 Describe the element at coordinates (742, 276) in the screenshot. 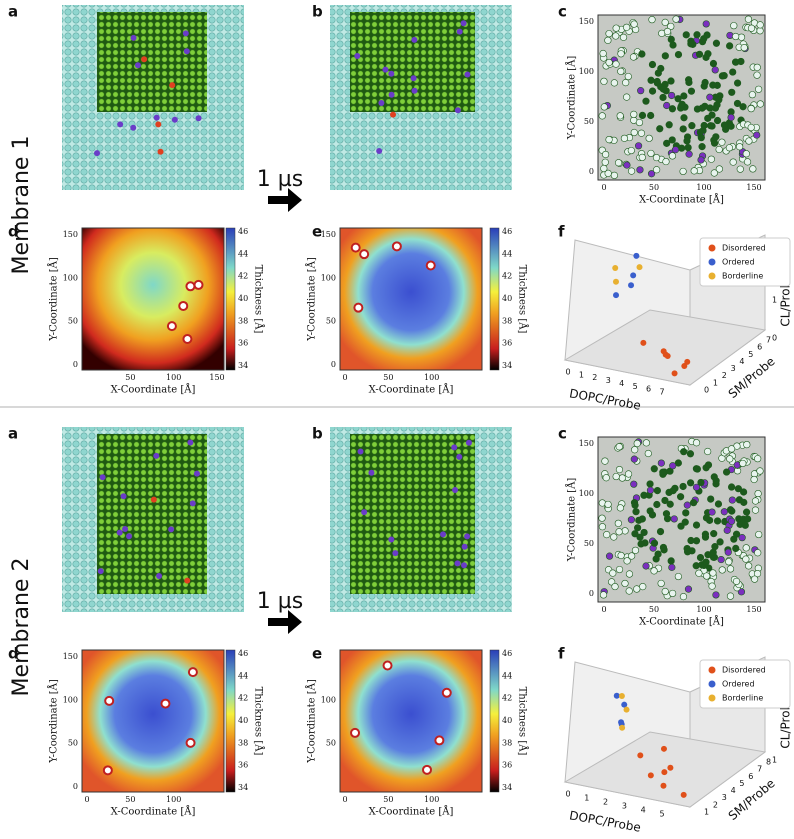

I see `legend-label: Borderline` at that location.